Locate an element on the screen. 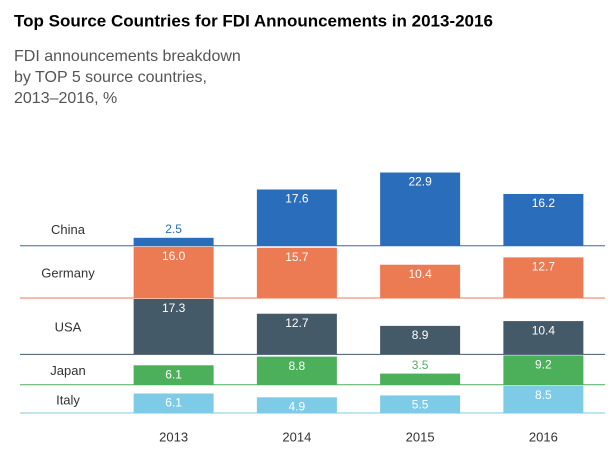  value-label: 4.9 is located at coordinates (297, 406).